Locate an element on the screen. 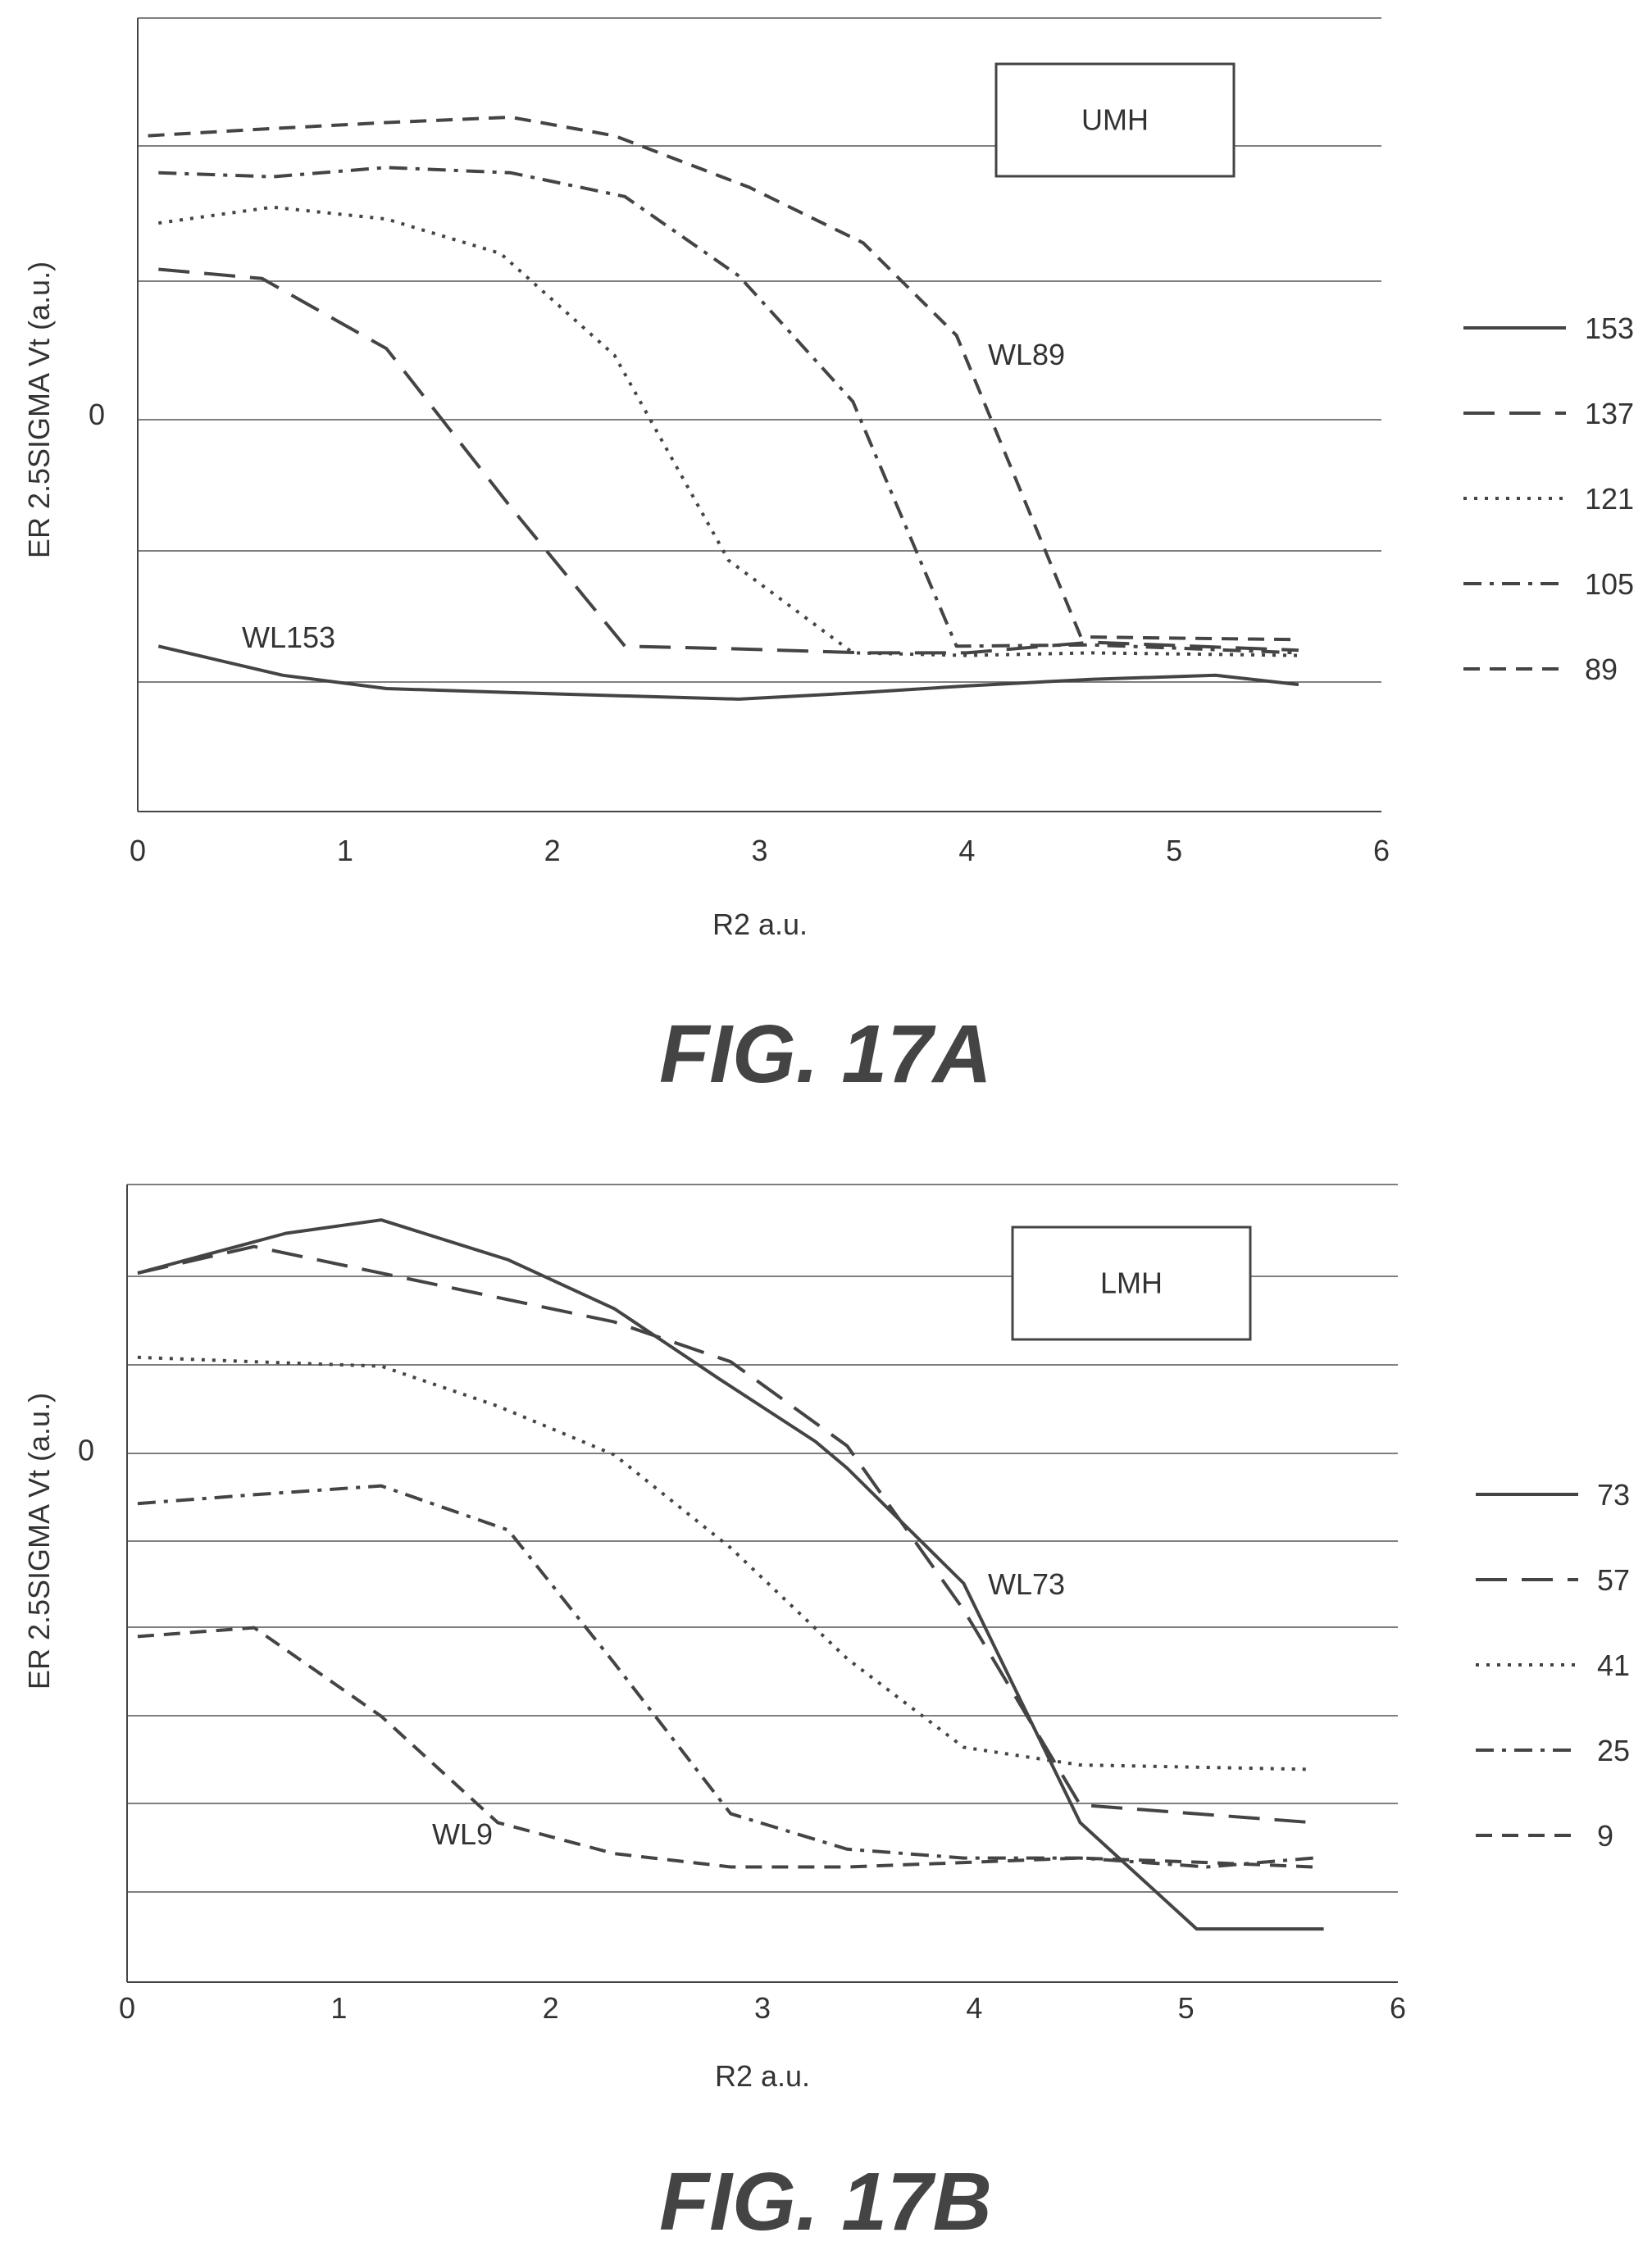 The height and width of the screenshot is (2251, 1652). figure-caption: FIG. 17B is located at coordinates (825, 2202).